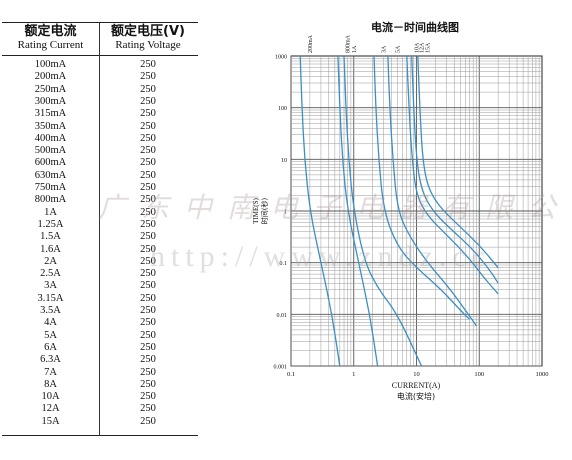  Describe the element at coordinates (148, 45) in the screenshot. I see `header-voltage-en: Rating Voltage` at that location.